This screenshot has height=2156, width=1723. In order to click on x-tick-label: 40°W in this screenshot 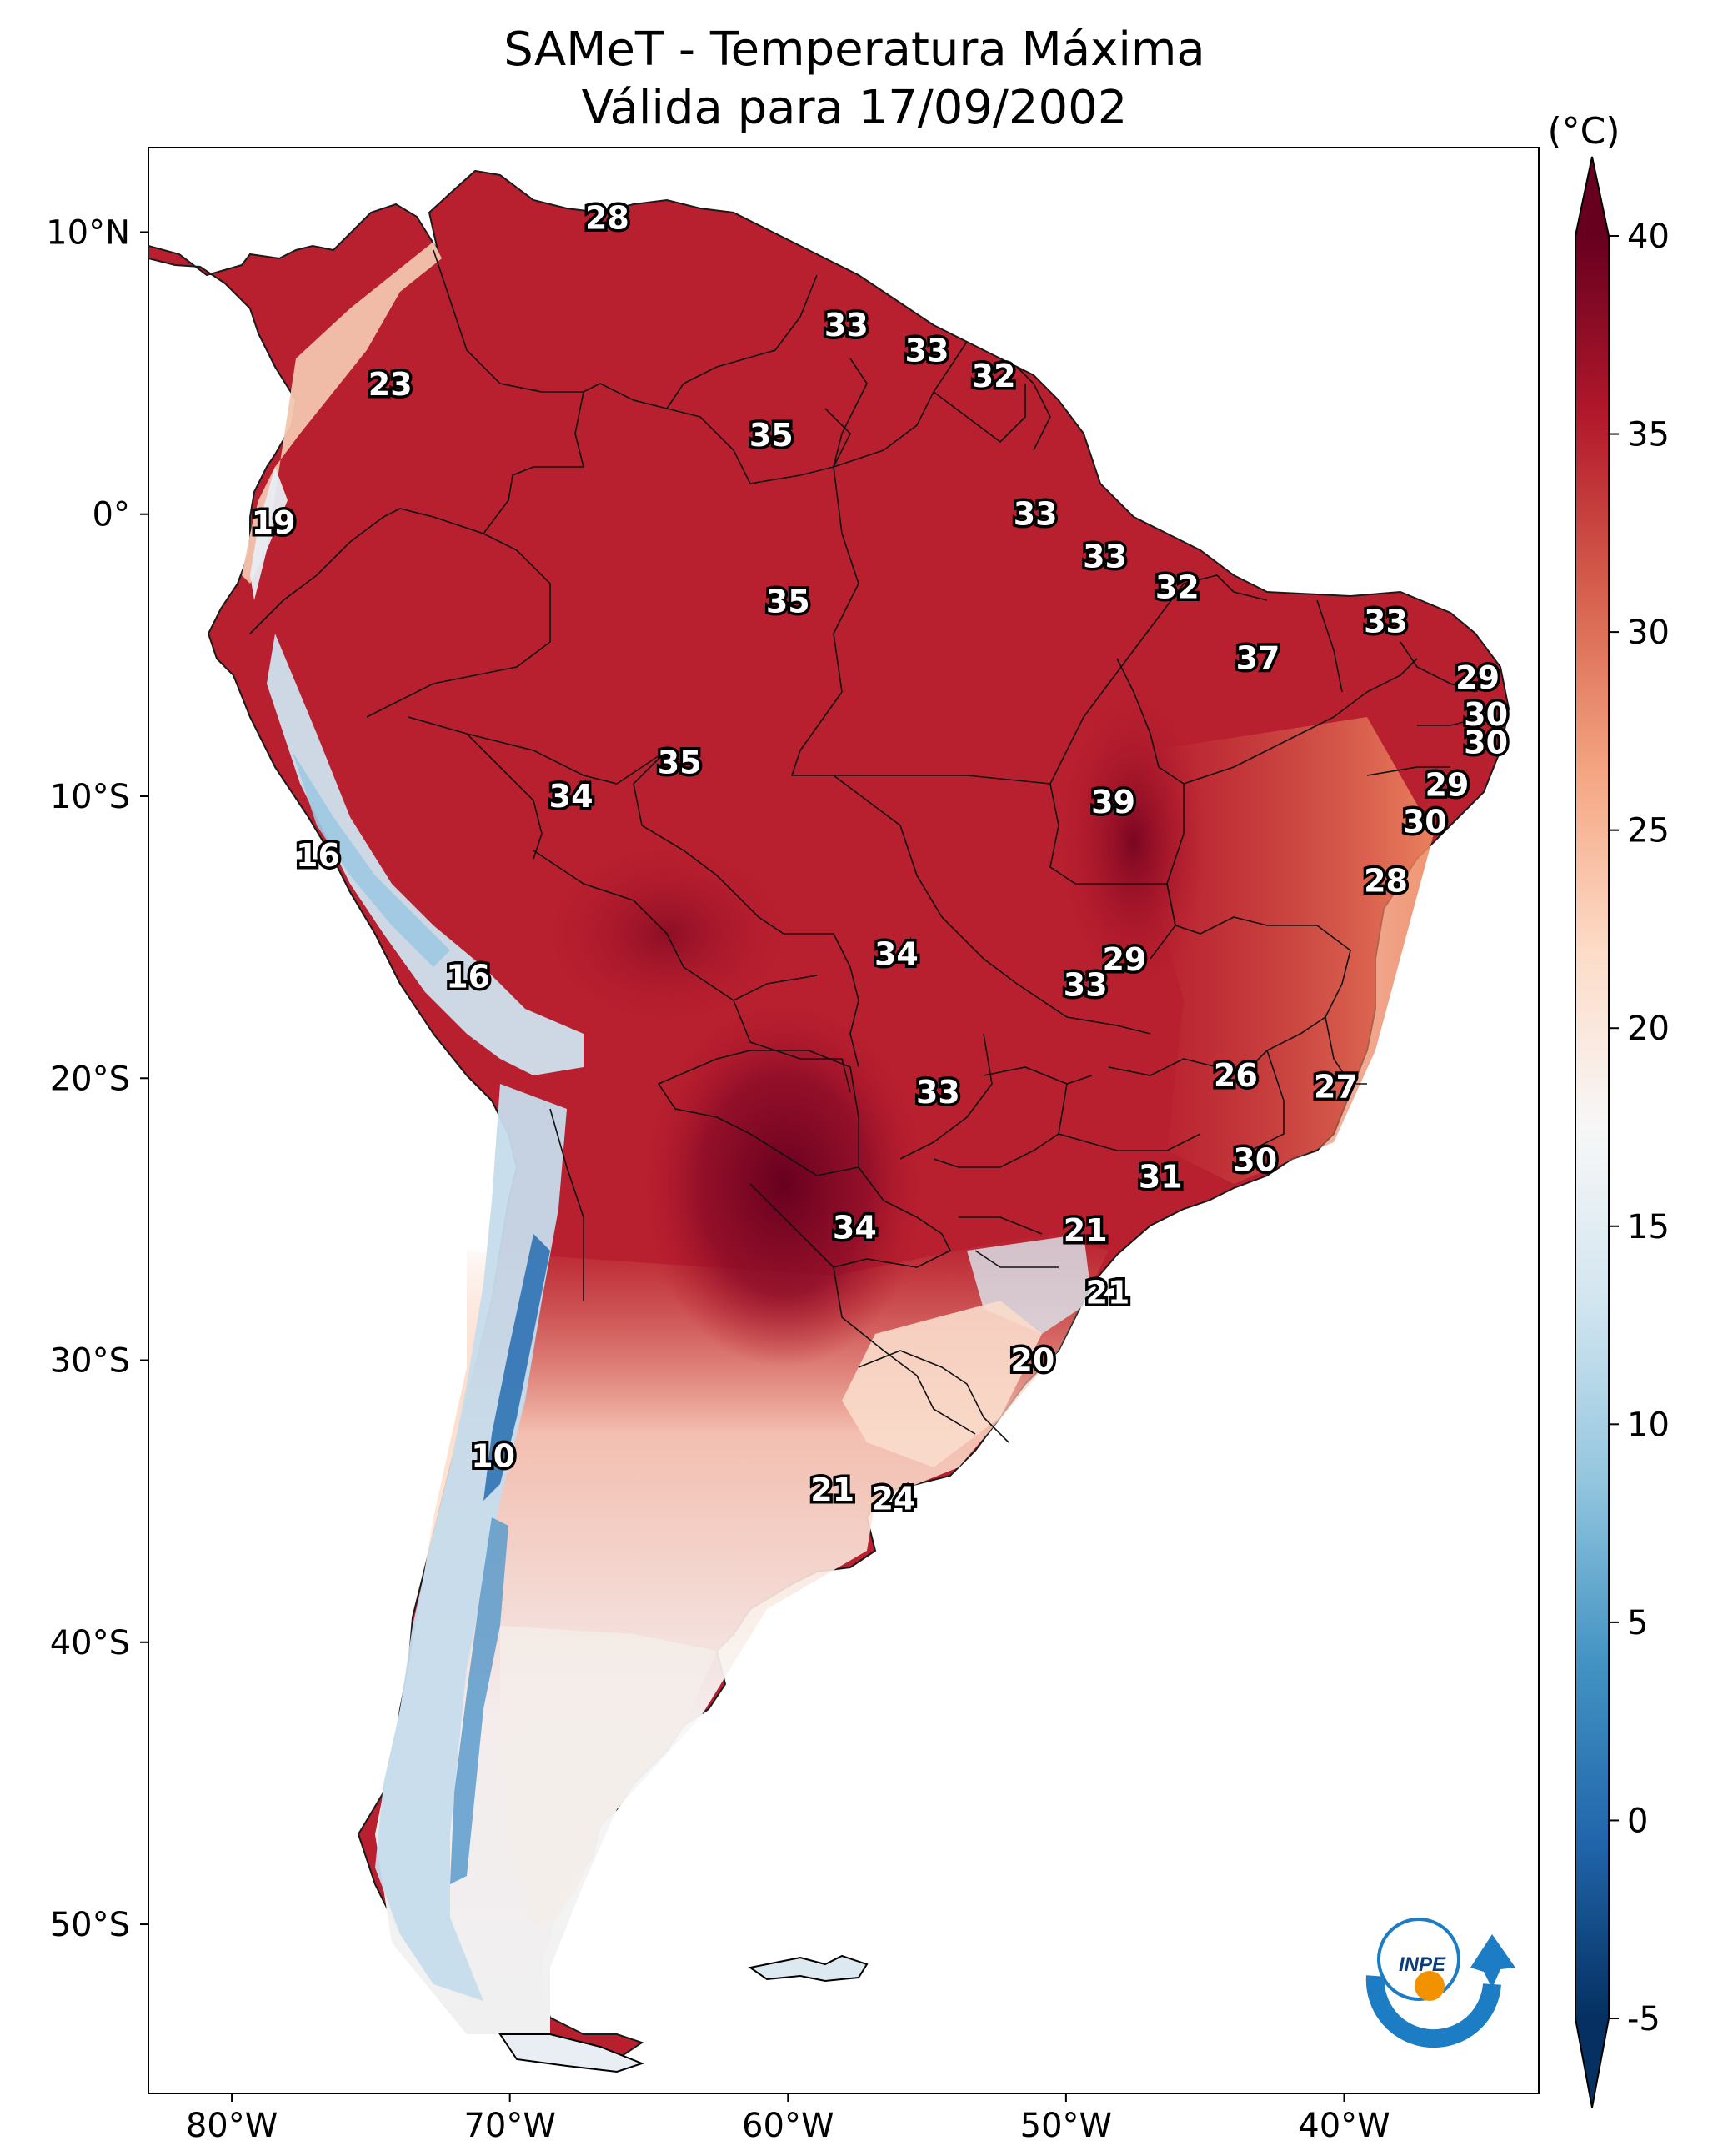, I will do `click(1344, 2126)`.